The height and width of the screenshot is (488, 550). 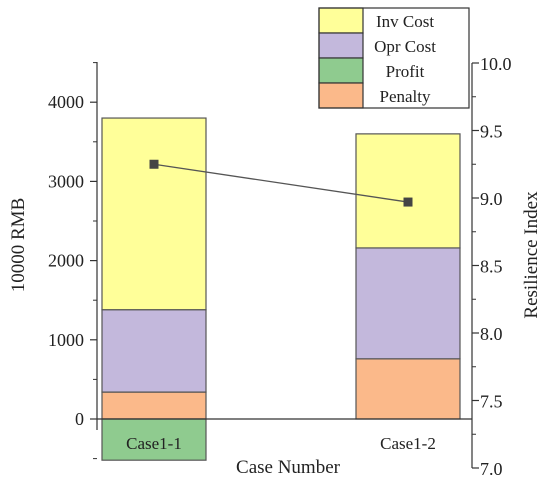 What do you see at coordinates (496, 64) in the screenshot?
I see `y-right-tick-label: 10.0` at bounding box center [496, 64].